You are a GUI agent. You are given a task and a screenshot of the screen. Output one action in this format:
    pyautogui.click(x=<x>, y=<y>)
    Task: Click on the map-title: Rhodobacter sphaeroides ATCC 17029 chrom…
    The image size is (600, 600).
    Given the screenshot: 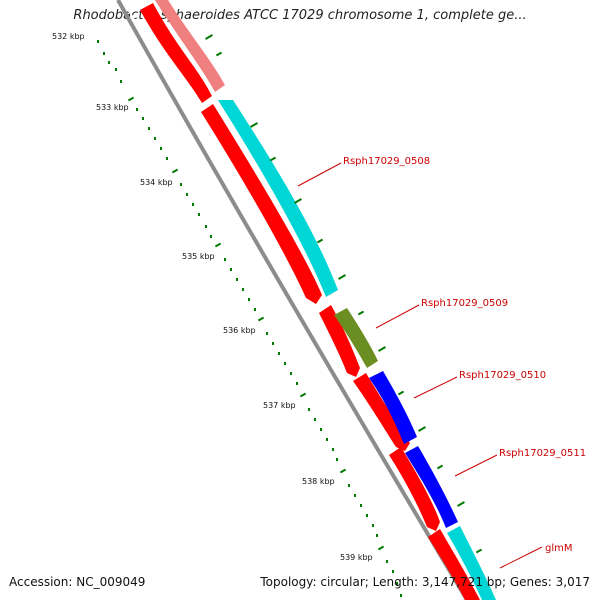 What is the action you would take?
    pyautogui.click(x=300, y=15)
    